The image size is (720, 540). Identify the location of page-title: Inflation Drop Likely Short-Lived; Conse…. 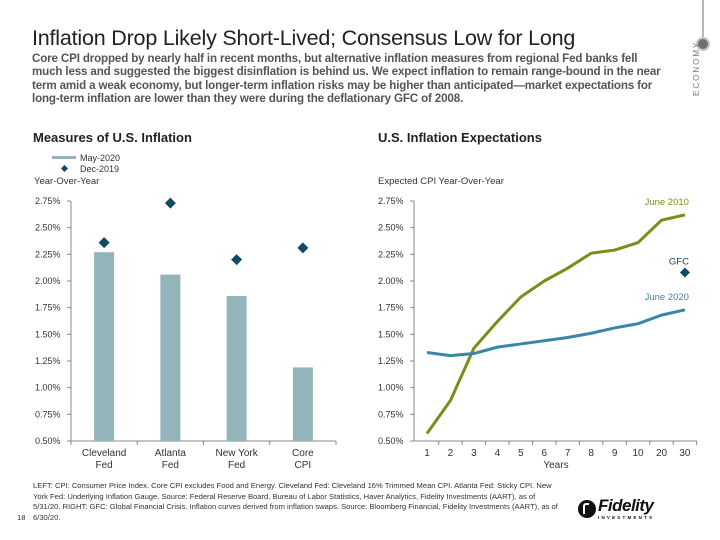
(304, 38).